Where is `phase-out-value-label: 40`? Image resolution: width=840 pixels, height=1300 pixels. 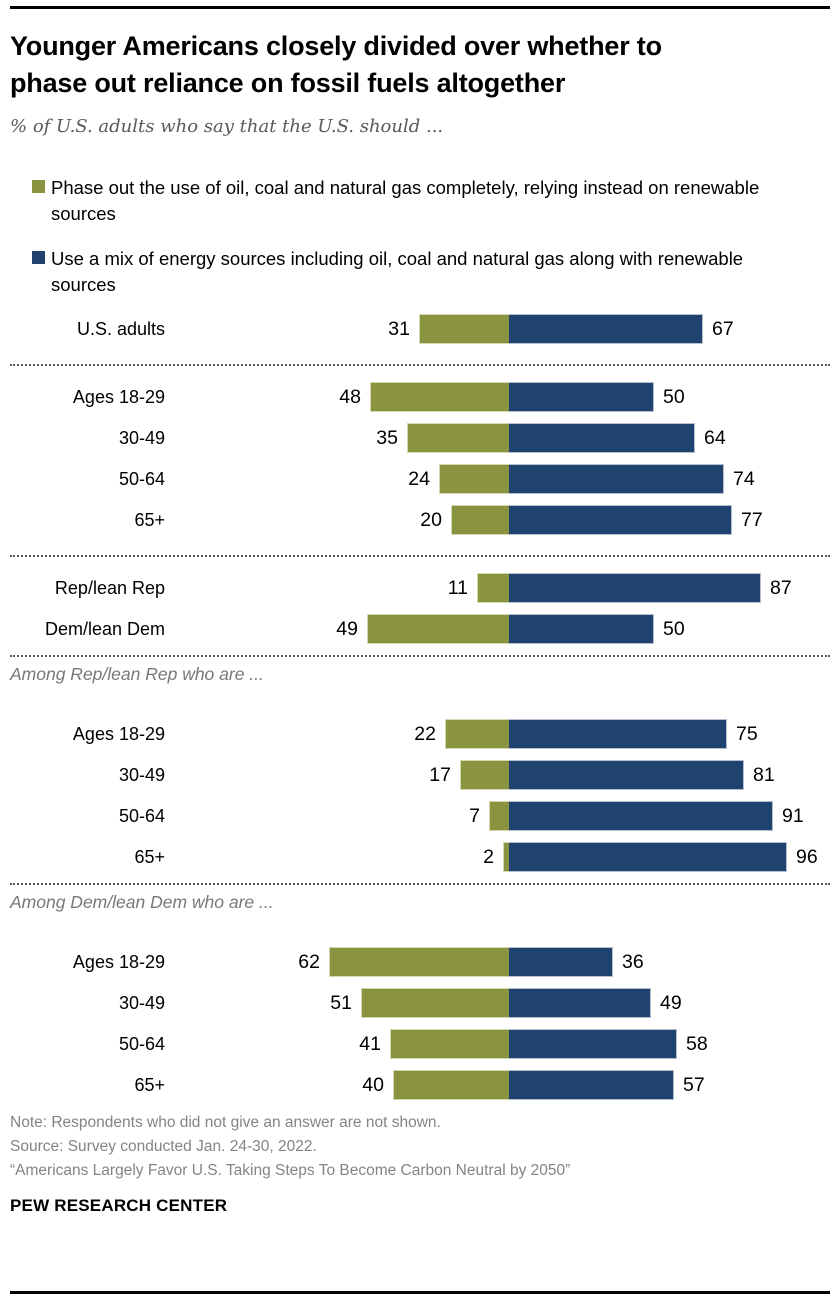 phase-out-value-label: 40 is located at coordinates (373, 1085).